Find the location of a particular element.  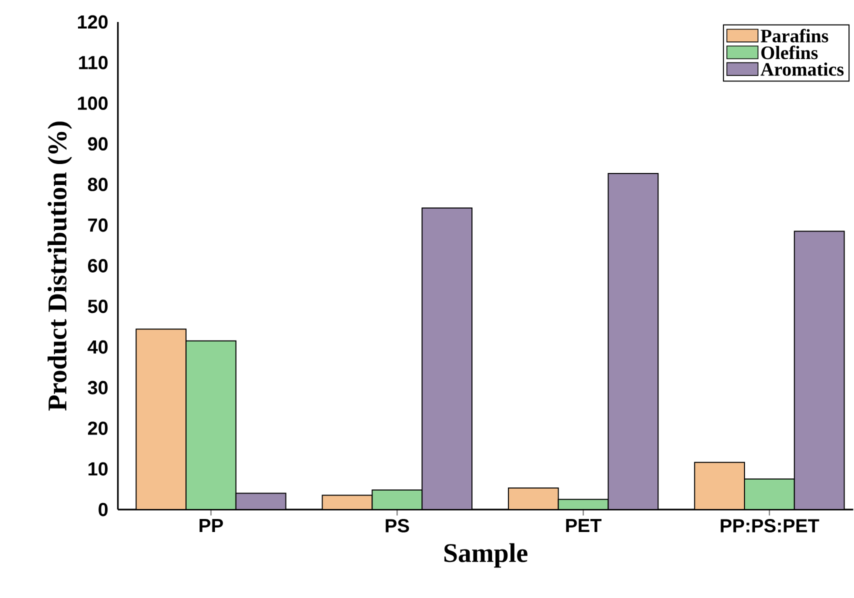

y-axis-title: Product Distribution (%) is located at coordinates (60, 265).